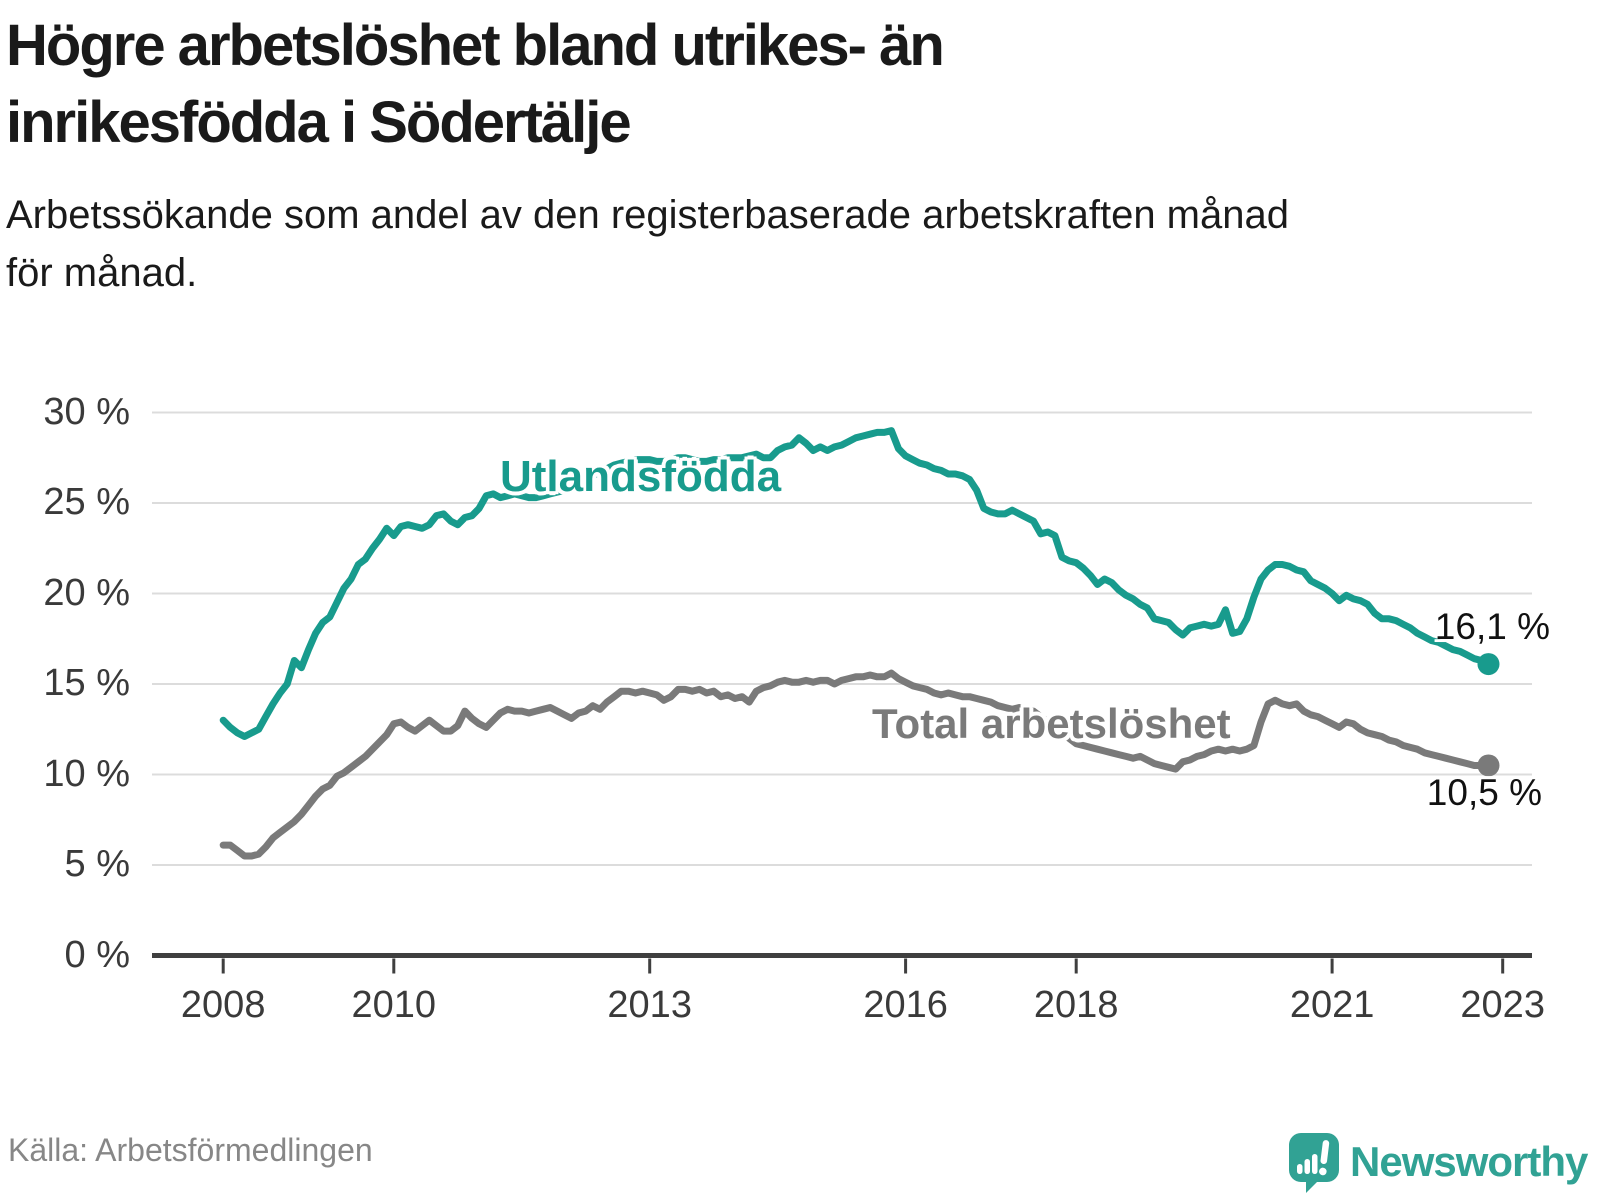  What do you see at coordinates (190, 1150) in the screenshot?
I see `source-note: Källa: Arbetsförmedlingen` at bounding box center [190, 1150].